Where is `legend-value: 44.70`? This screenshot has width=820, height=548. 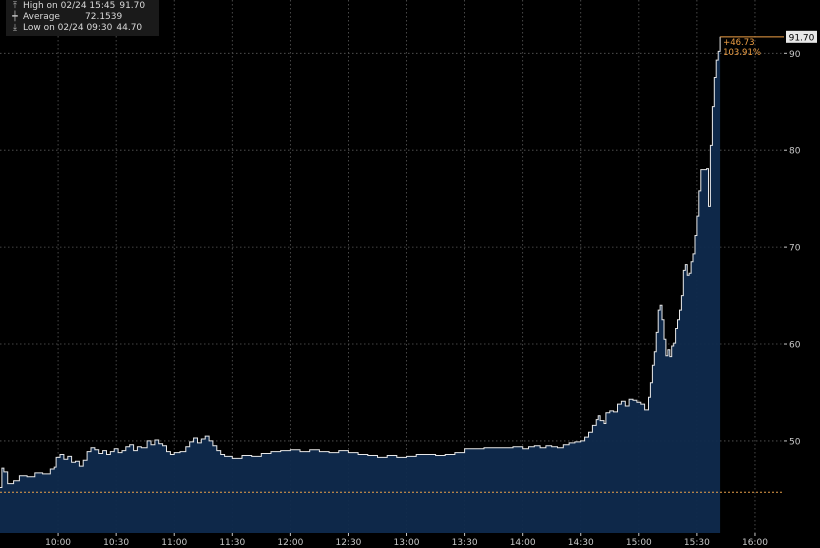
legend-value: 44.70 is located at coordinates (129, 28).